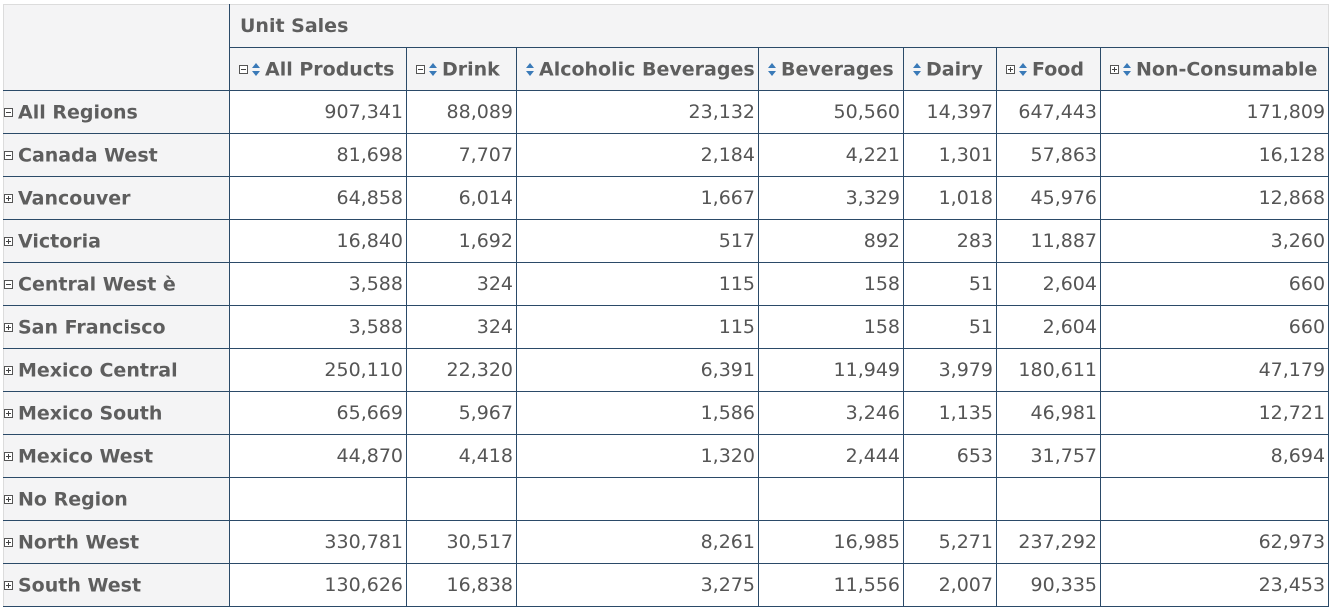  What do you see at coordinates (116, 112) in the screenshot?
I see `row-header-all-regions: All Regions` at bounding box center [116, 112].